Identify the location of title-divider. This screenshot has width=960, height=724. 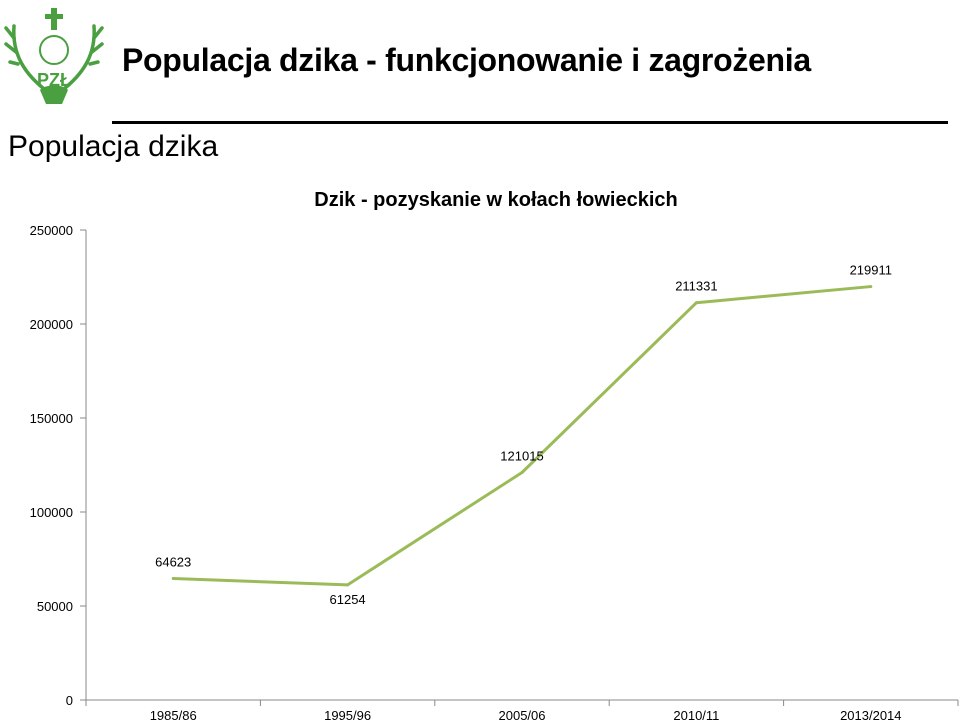
(530, 122).